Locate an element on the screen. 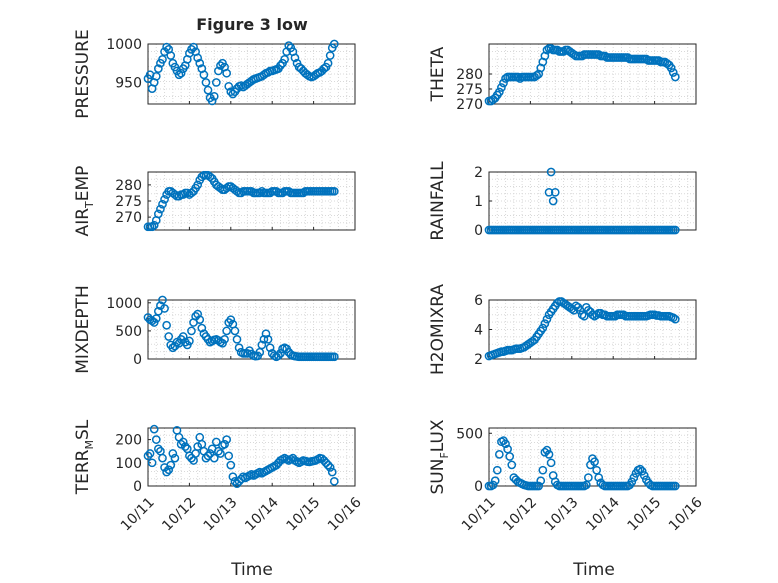 The width and height of the screenshot is (778, 583). subplot-rainfall: 0 1 2 RAINFALL is located at coordinates (562, 201).